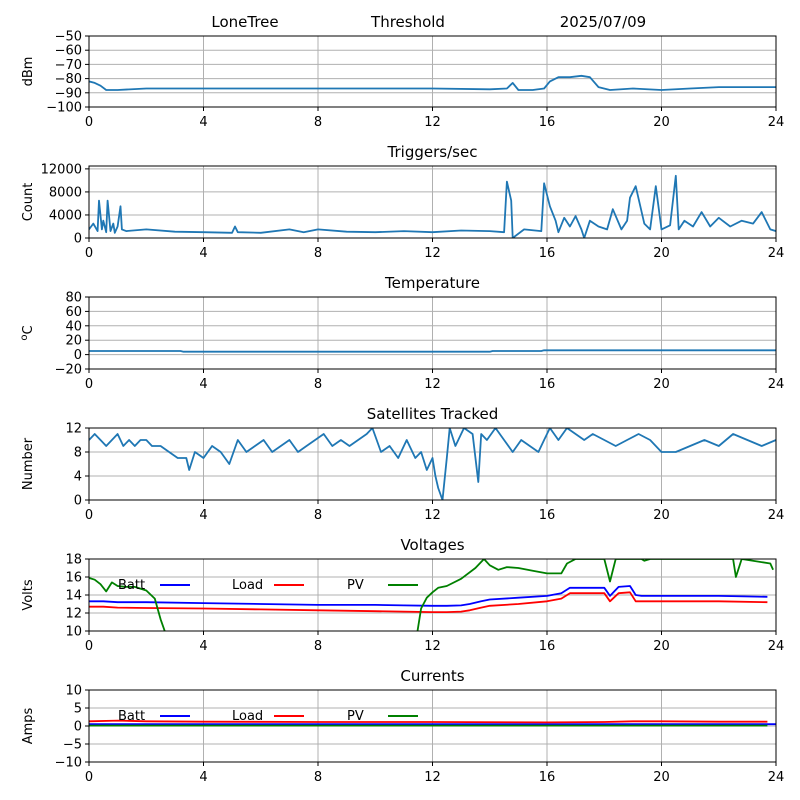  What do you see at coordinates (65, 192) in the screenshot?
I see `y-tick-label: 8000` at bounding box center [65, 192].